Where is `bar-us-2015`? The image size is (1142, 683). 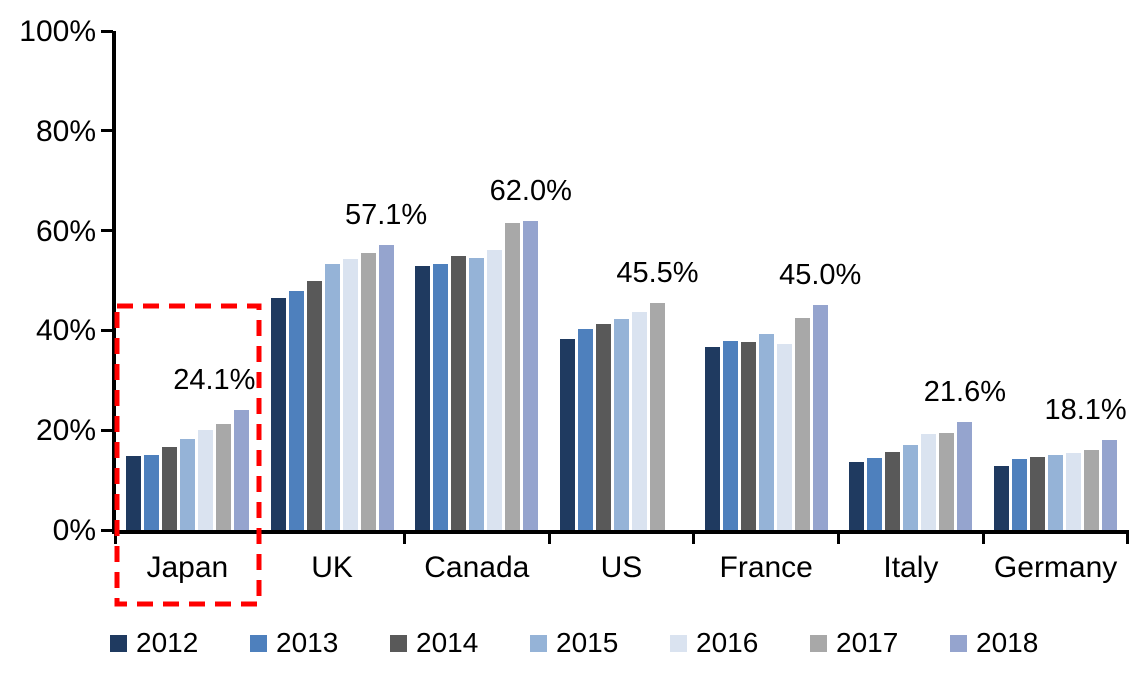 bar-us-2015 is located at coordinates (621, 424).